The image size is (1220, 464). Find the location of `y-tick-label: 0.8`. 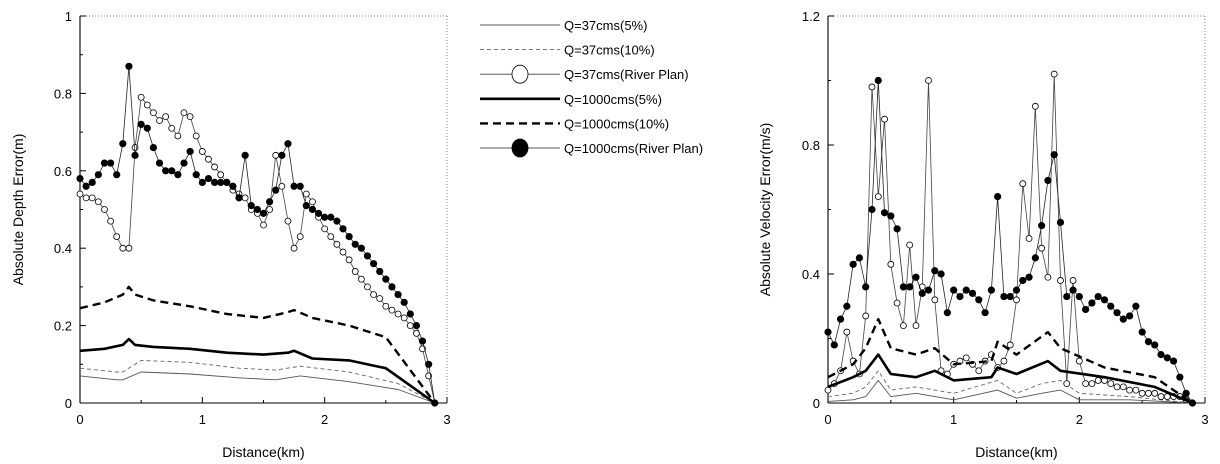

y-tick-label: 0.8 is located at coordinates (63, 93).